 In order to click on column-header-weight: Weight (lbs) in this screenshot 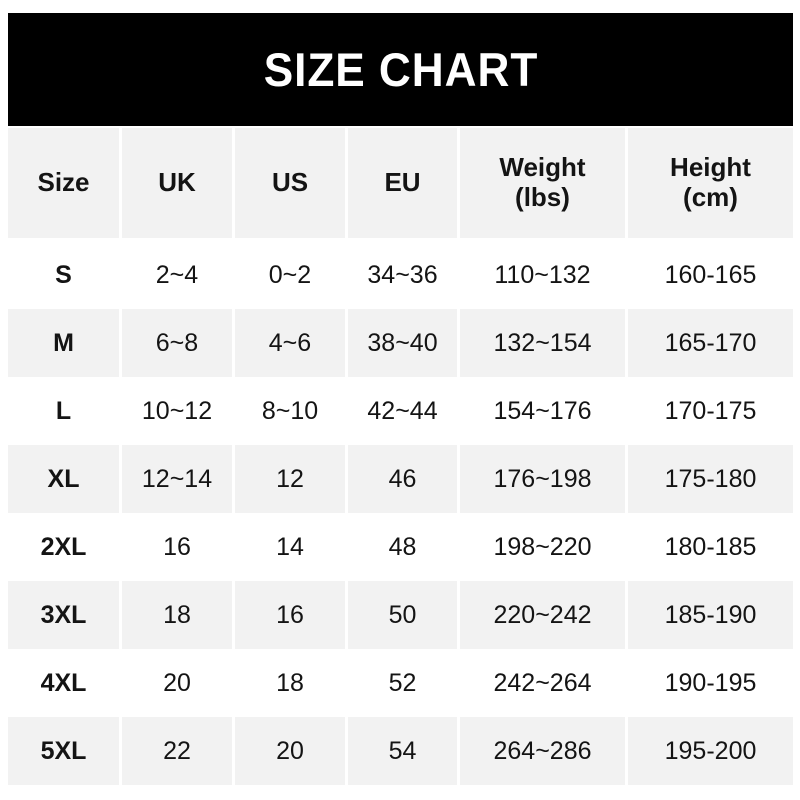, I will do `click(544, 184)`.